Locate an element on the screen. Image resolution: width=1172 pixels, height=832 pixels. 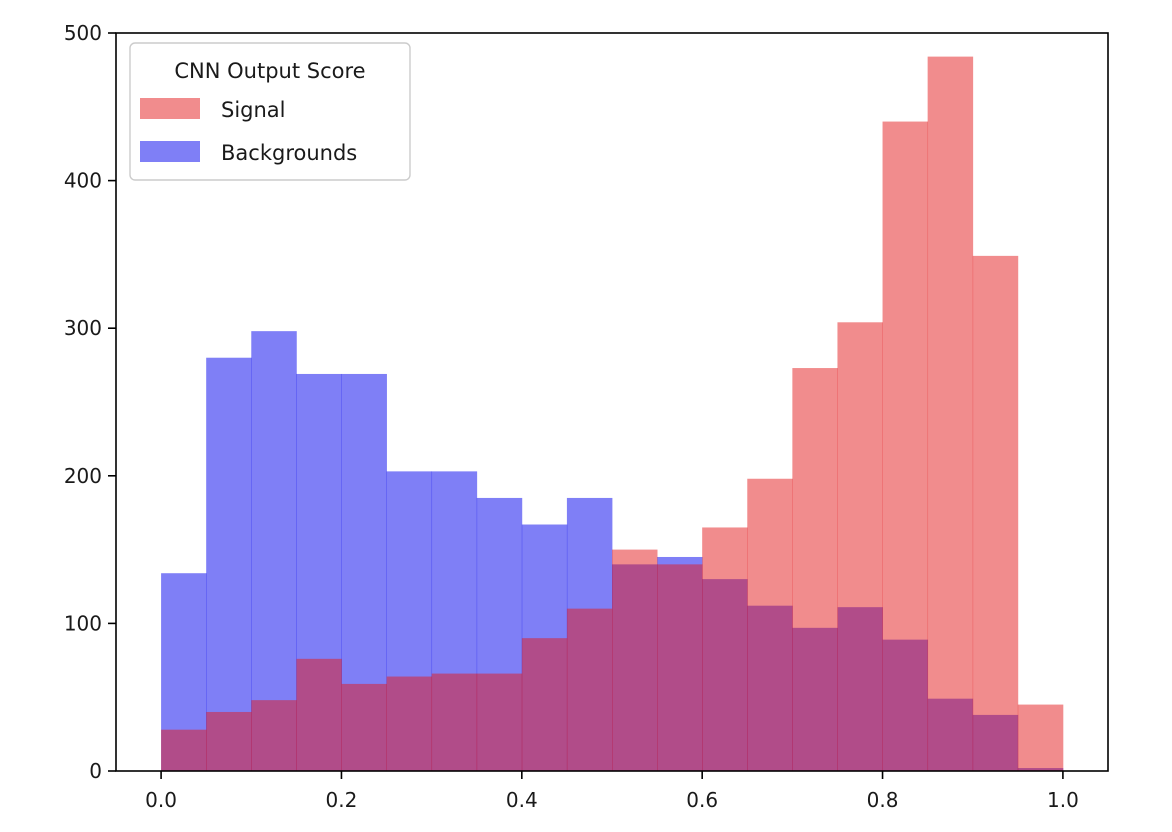
y-axis: 0 100 200 300 400 500 is located at coordinates (90, 402).